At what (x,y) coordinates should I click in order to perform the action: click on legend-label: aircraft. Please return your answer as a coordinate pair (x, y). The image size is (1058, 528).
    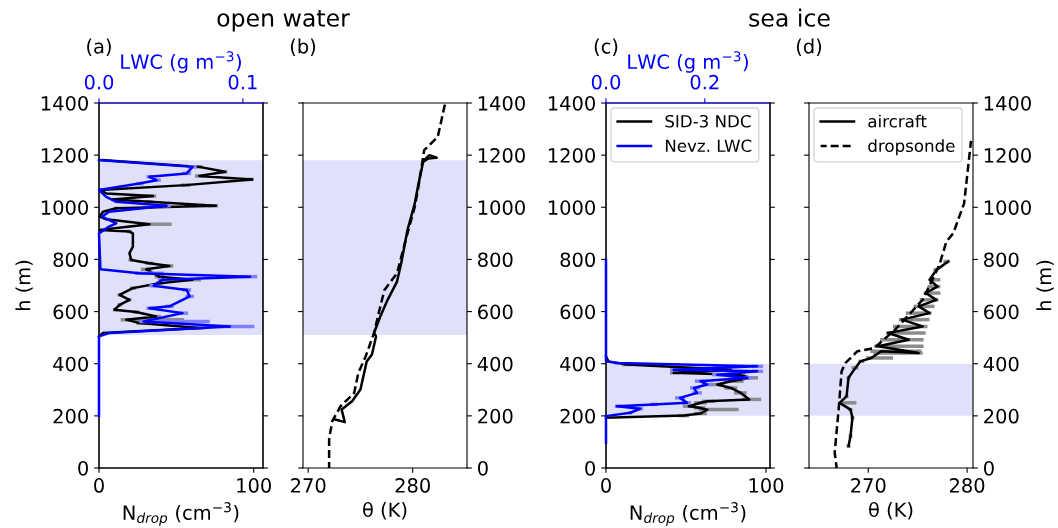
    Looking at the image, I should click on (897, 121).